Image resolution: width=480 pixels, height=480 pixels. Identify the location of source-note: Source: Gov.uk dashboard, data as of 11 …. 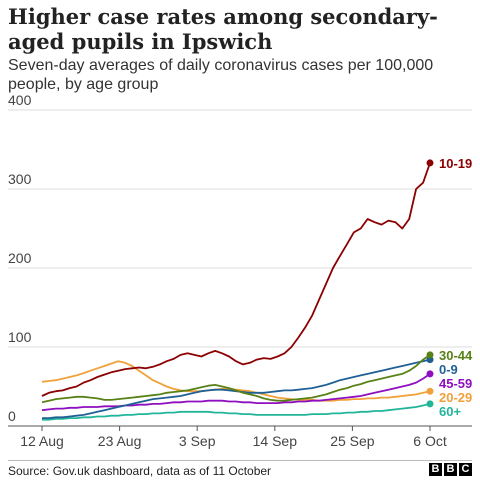
(140, 471).